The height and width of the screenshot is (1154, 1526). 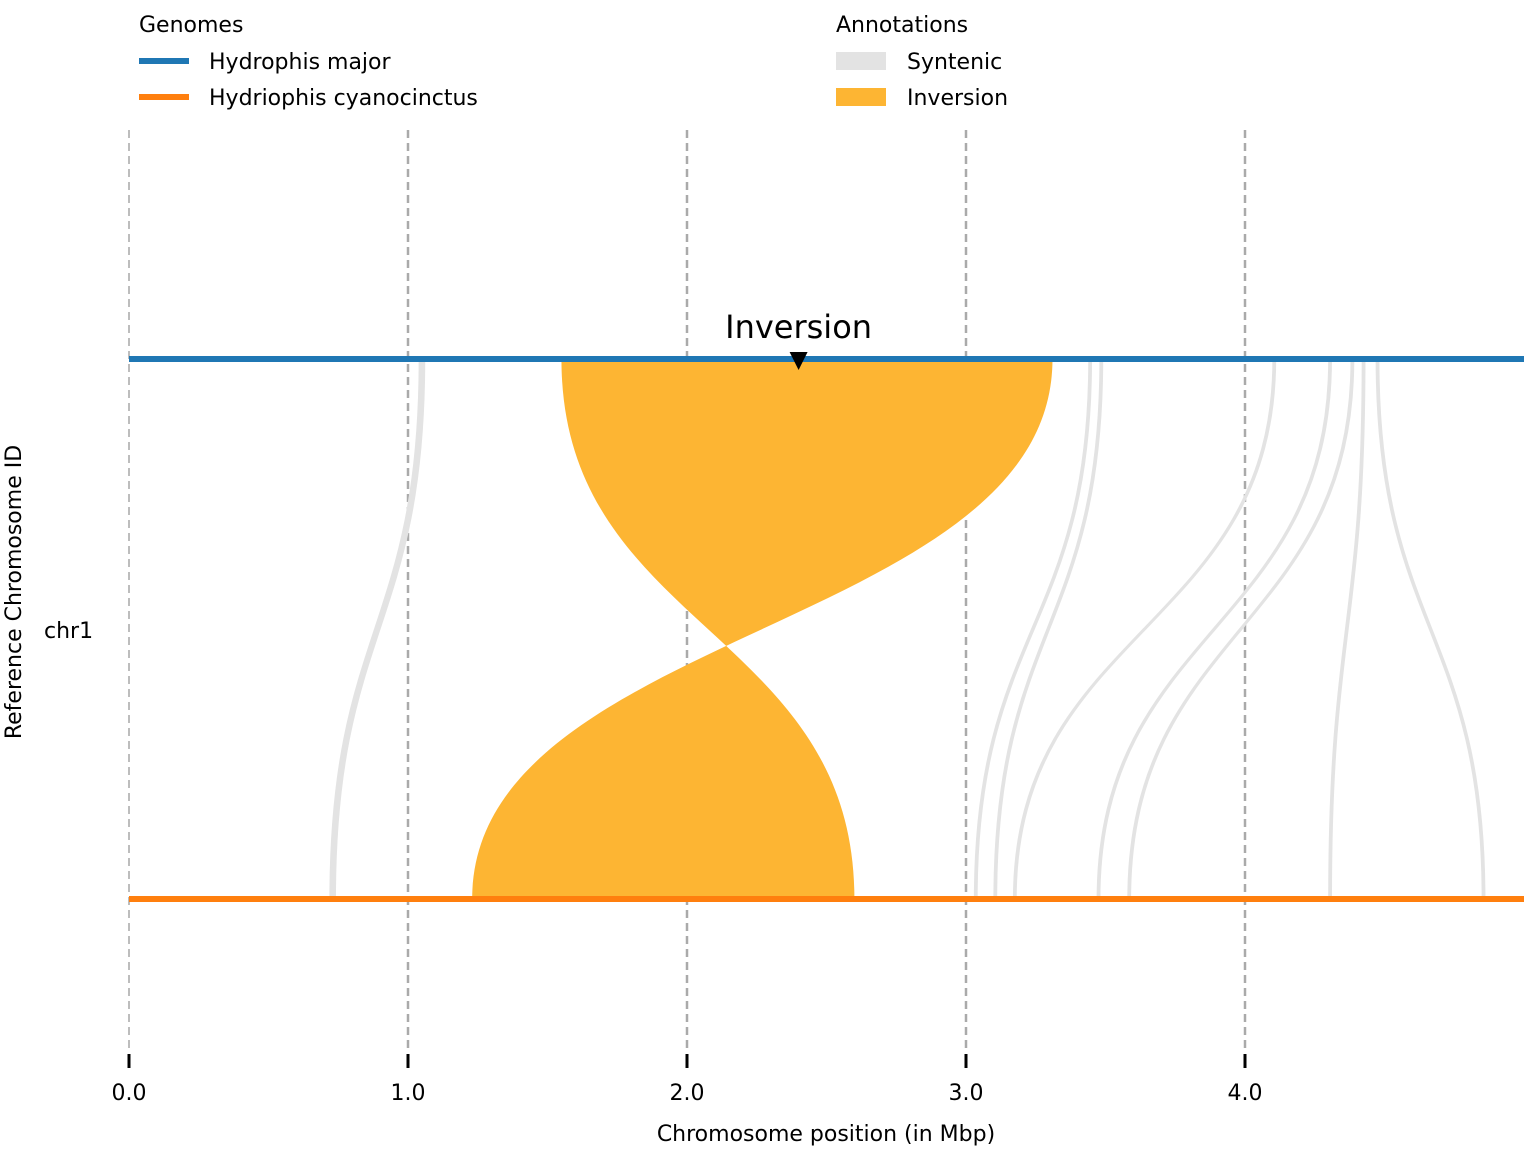 I want to click on annotation-markers: Inversion, so click(x=798, y=339).